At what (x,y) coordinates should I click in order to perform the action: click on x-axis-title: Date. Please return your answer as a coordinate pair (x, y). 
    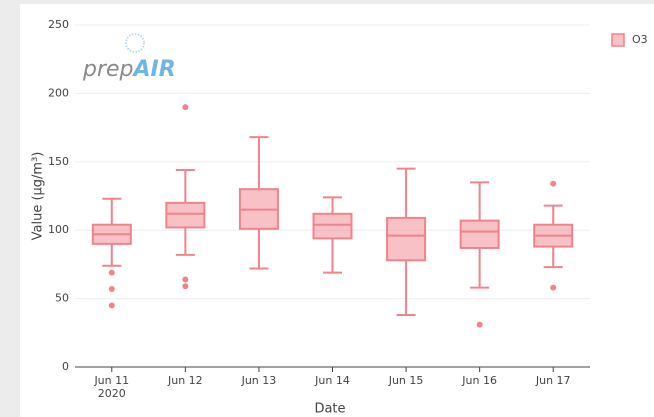
    Looking at the image, I should click on (329, 409).